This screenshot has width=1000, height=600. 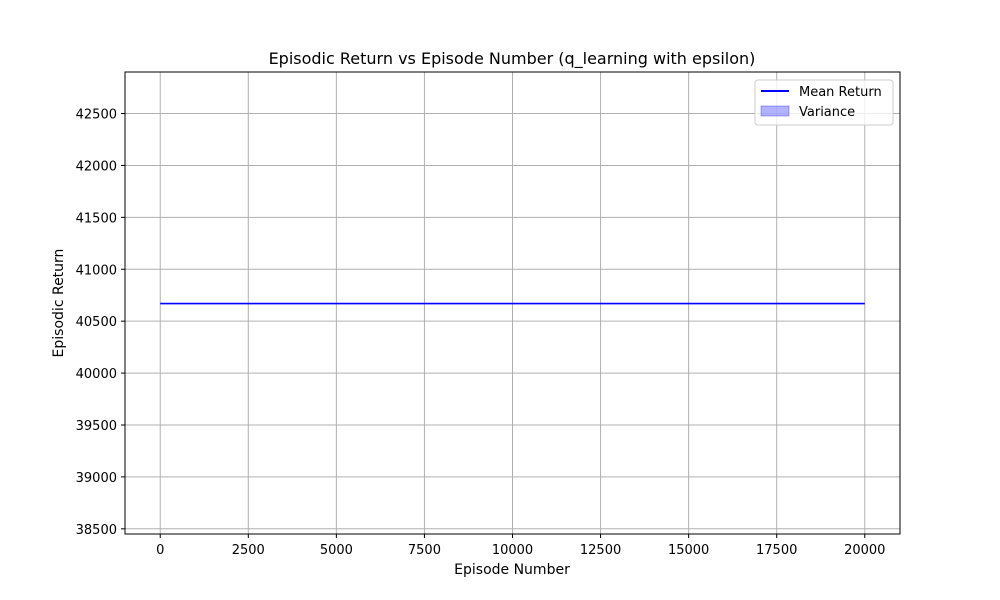 I want to click on legend: Mean Return Variance, so click(x=824, y=102).